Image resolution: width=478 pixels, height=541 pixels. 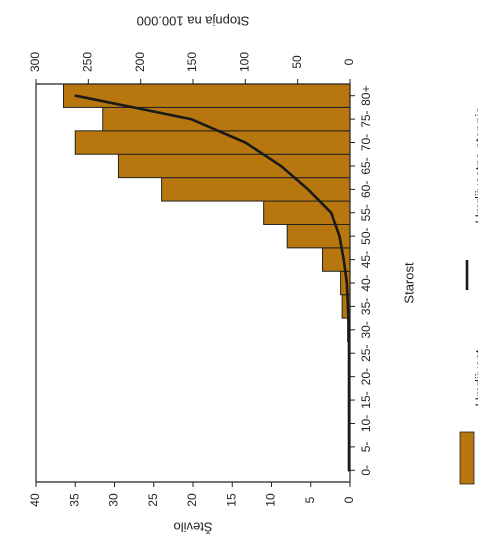 What do you see at coordinates (366, 306) in the screenshot?
I see `category-label-7: 35-` at bounding box center [366, 306].